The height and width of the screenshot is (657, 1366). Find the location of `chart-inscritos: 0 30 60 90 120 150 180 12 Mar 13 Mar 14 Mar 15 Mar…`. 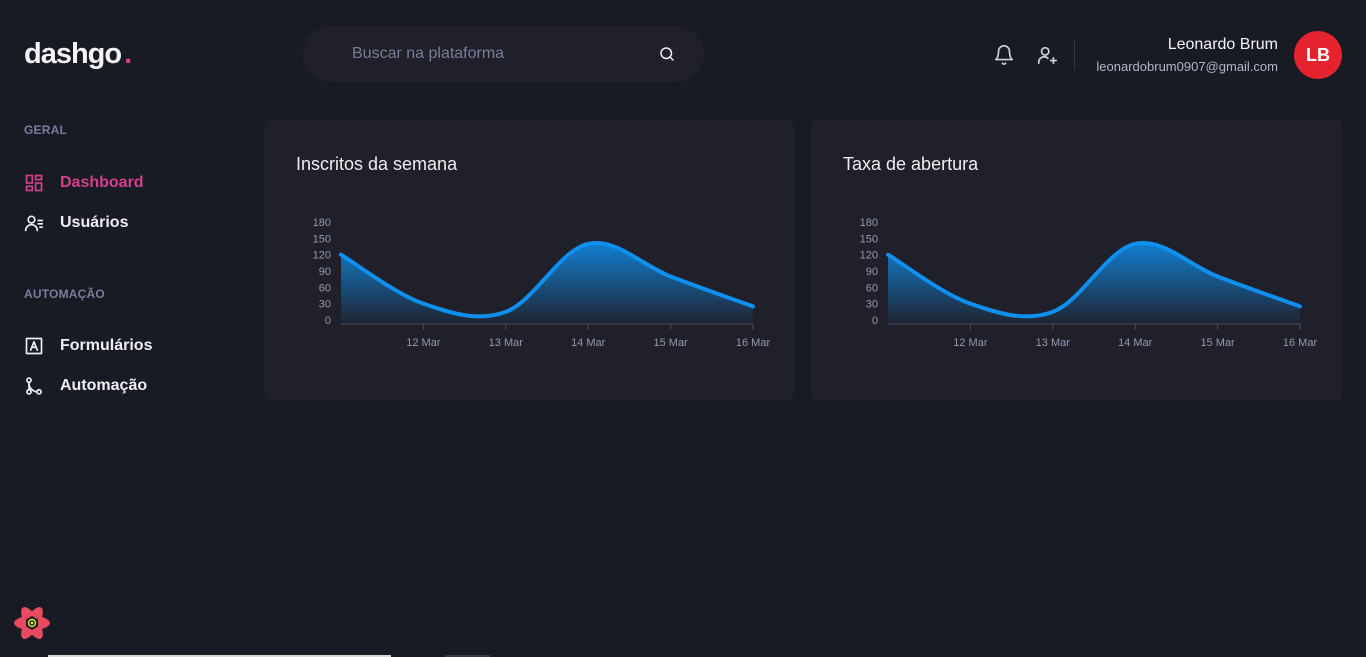

chart-inscritos: 0 30 60 90 120 150 180 12 Mar 13 Mar 14 Mar 15 Mar… is located at coordinates (542, 283).